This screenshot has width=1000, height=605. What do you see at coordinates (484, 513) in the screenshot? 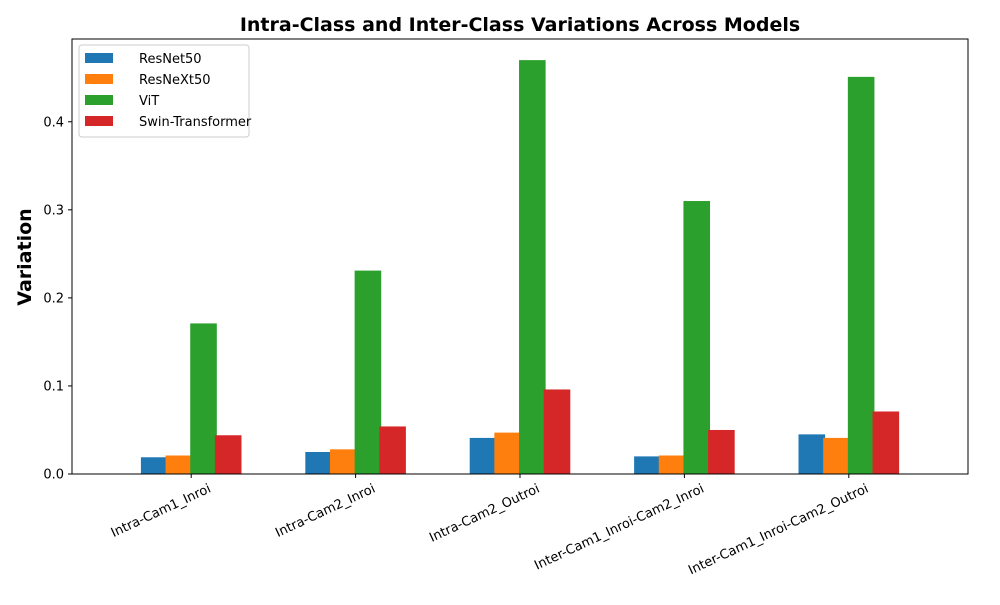
I see `x-tick-label: Intra-Cam2_Outroi` at bounding box center [484, 513].